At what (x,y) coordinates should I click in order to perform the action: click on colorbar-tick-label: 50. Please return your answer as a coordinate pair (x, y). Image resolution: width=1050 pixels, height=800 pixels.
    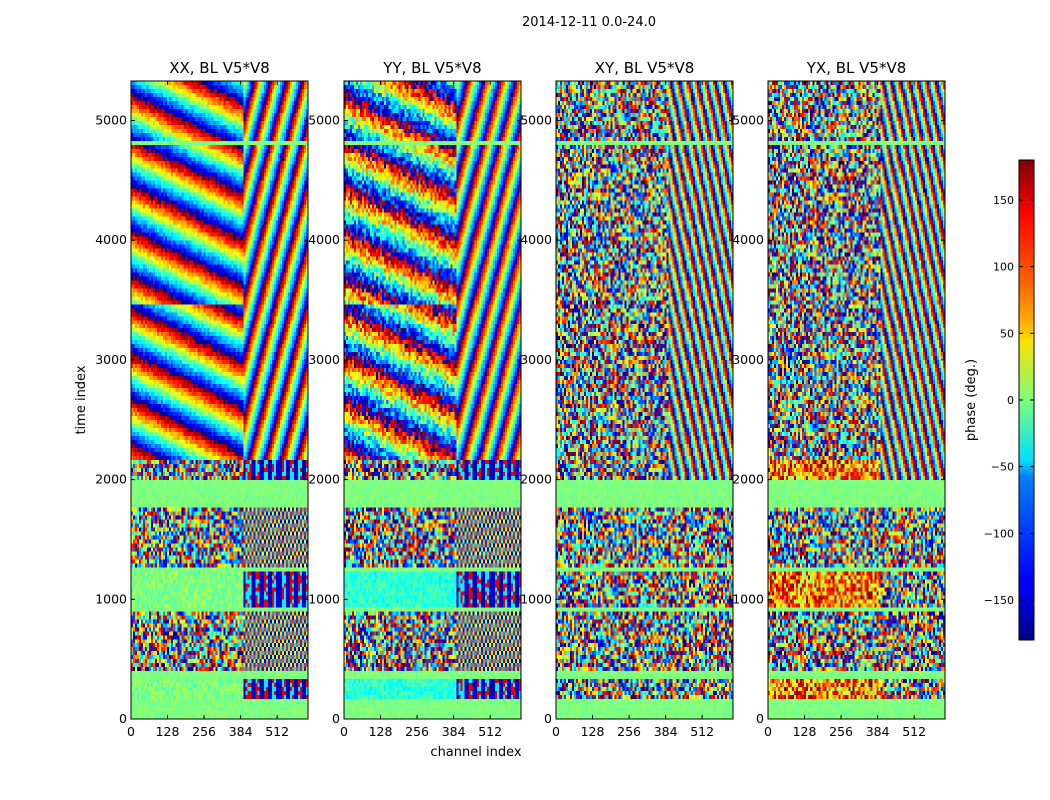
    Looking at the image, I should click on (1007, 333).